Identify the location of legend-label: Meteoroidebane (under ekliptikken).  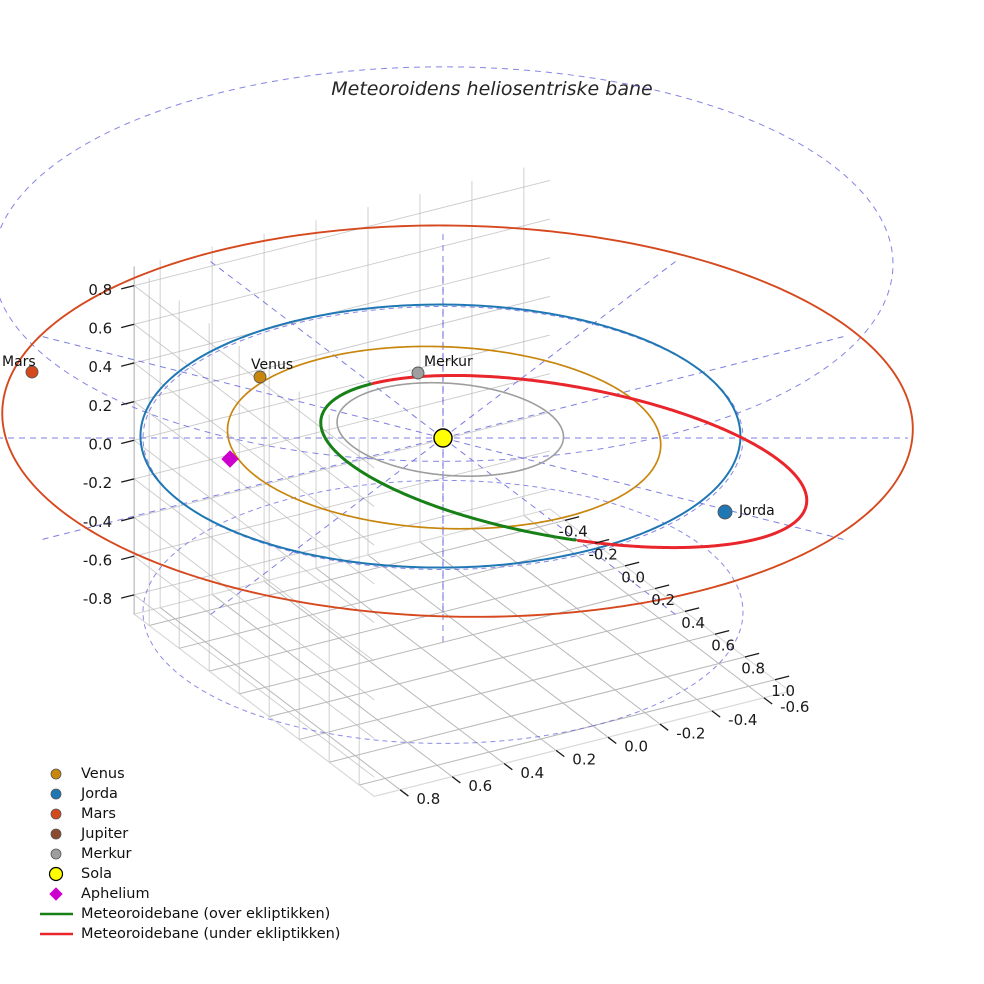
(210, 934).